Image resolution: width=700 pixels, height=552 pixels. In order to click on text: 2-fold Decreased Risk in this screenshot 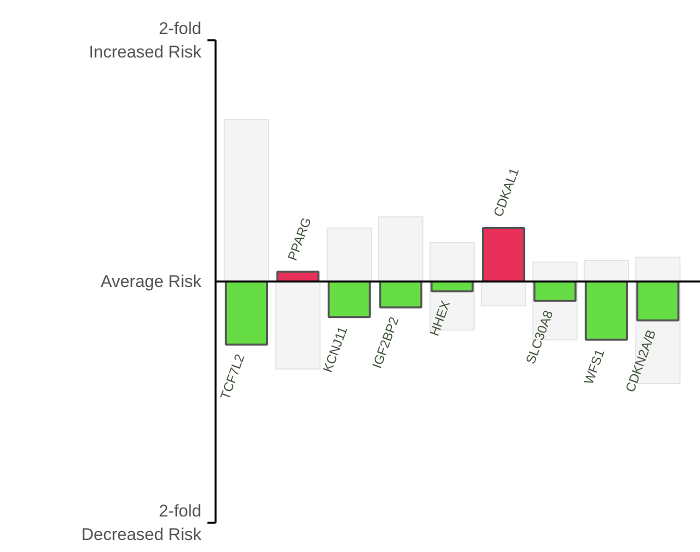, I will do `click(141, 522)`.